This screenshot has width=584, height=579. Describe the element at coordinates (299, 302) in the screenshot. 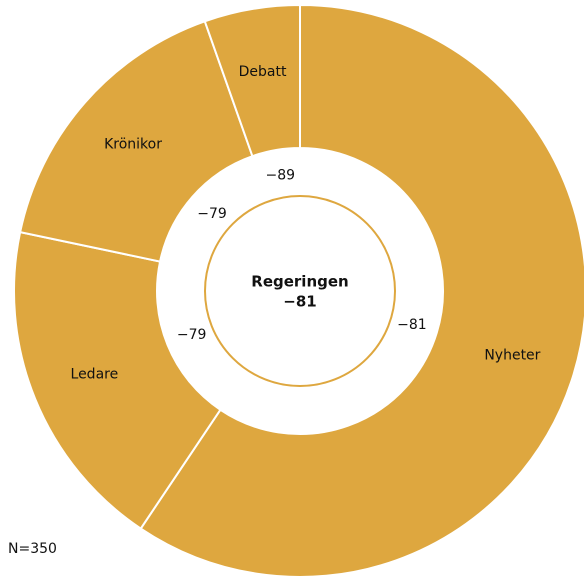

I see `center-value: −81` at that location.